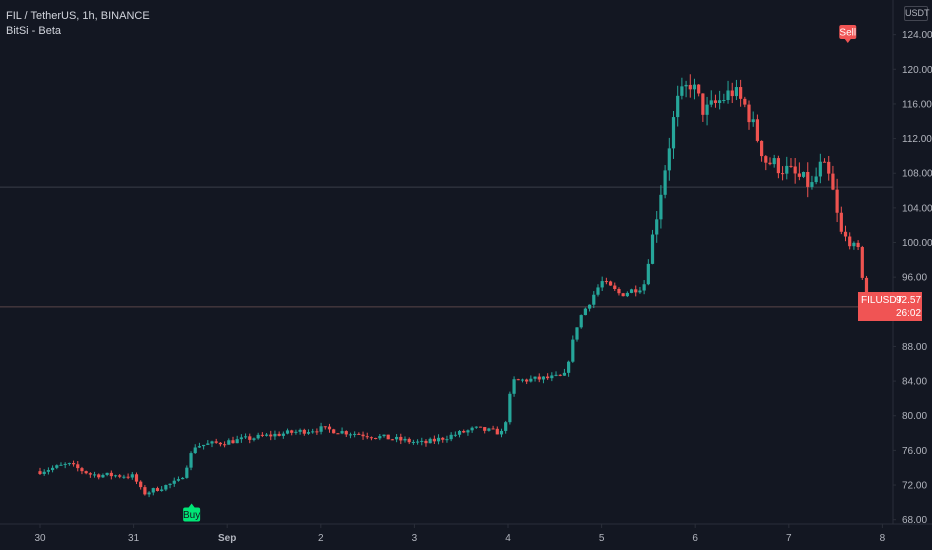  Describe the element at coordinates (917, 243) in the screenshot. I see `y-tick-label: 100.00` at that location.